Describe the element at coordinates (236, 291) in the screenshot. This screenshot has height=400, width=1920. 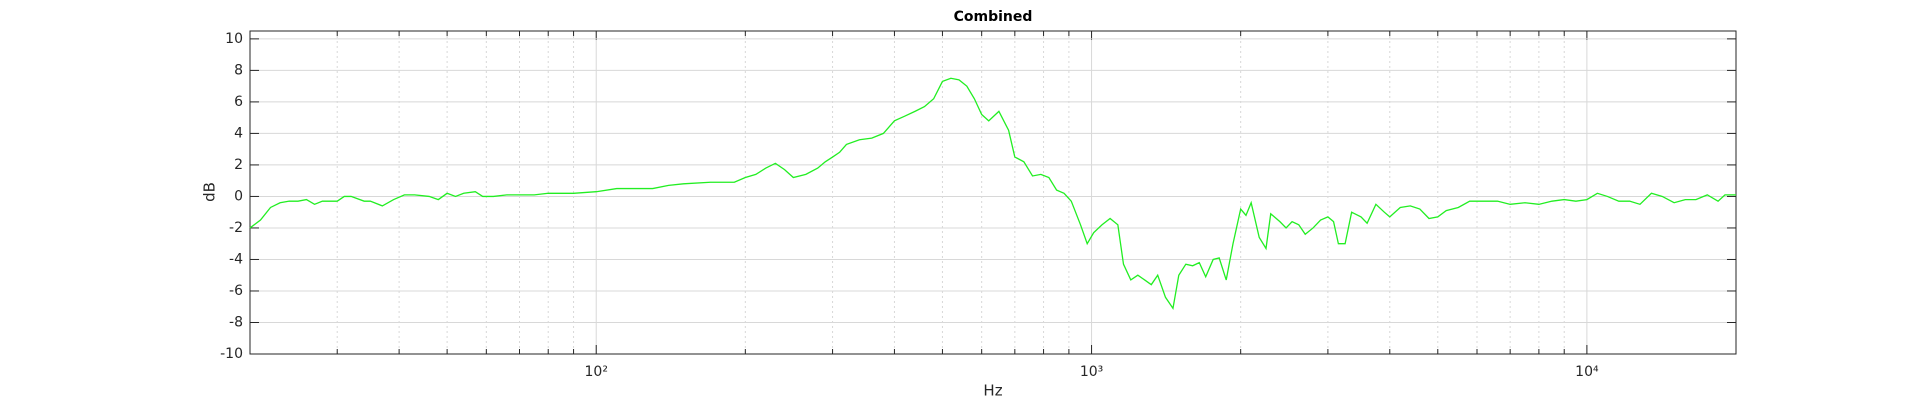
I see `y-tick-label: -6` at that location.